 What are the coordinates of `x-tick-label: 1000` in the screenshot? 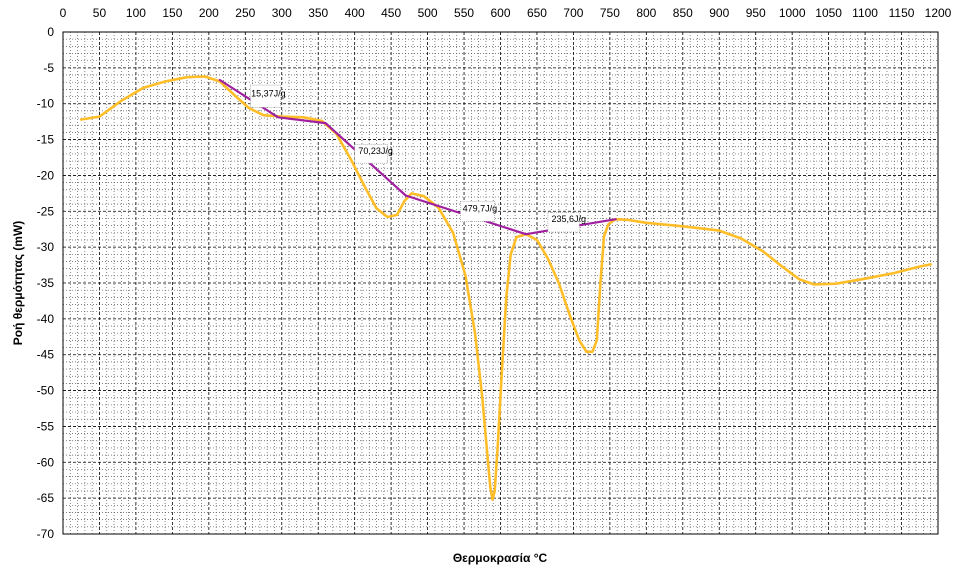 It's located at (792, 13).